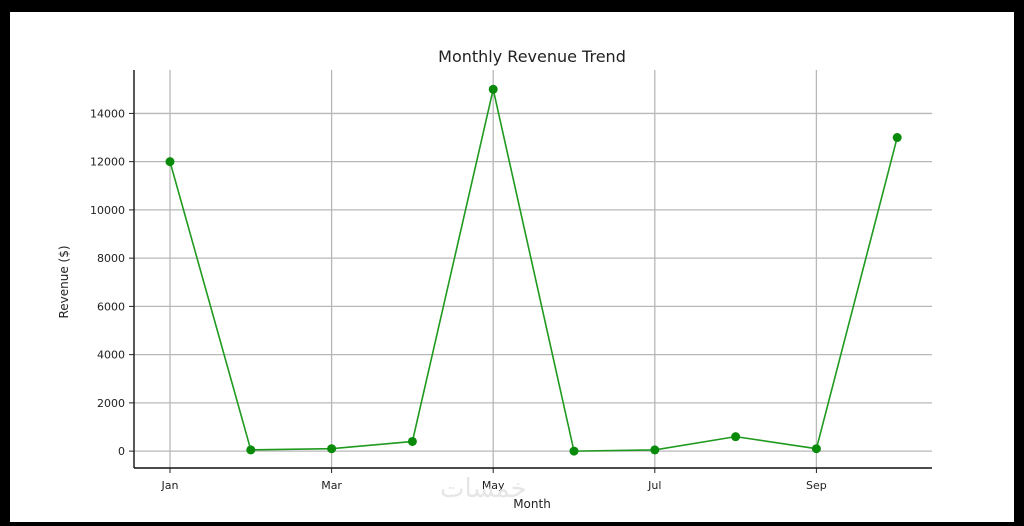 The image size is (1024, 526). What do you see at coordinates (816, 485) in the screenshot?
I see `x-tick-label: Sep` at bounding box center [816, 485].